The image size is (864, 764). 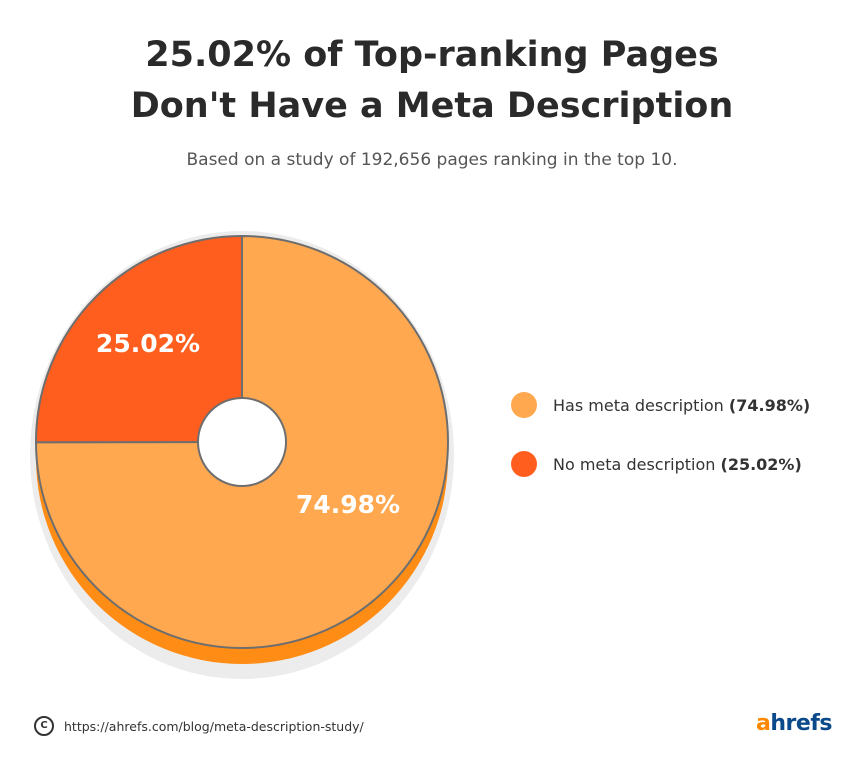 What do you see at coordinates (524, 405) in the screenshot?
I see `legend-dot-has-meta` at bounding box center [524, 405].